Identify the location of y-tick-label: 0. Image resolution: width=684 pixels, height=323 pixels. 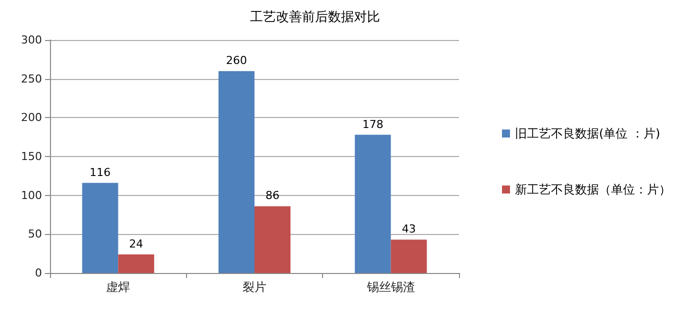
(38, 273).